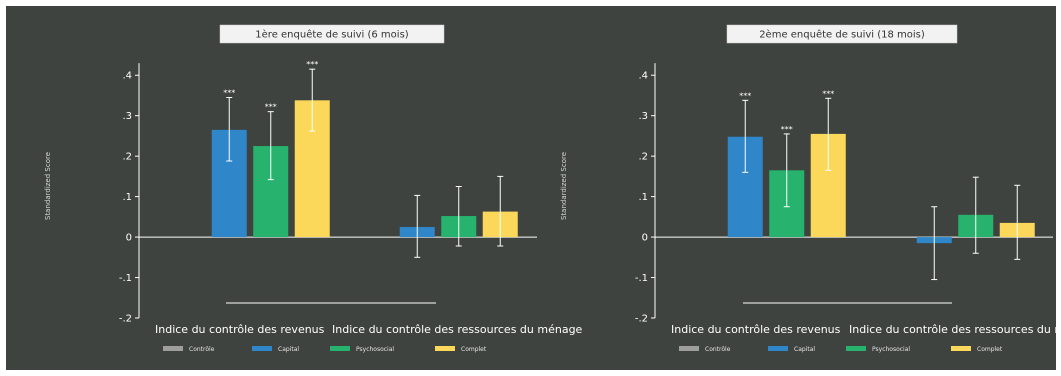 Image resolution: width=1061 pixels, height=376 pixels. I want to click on chart-title: 1ère enquête de suivi (6 mois), so click(331, 35).